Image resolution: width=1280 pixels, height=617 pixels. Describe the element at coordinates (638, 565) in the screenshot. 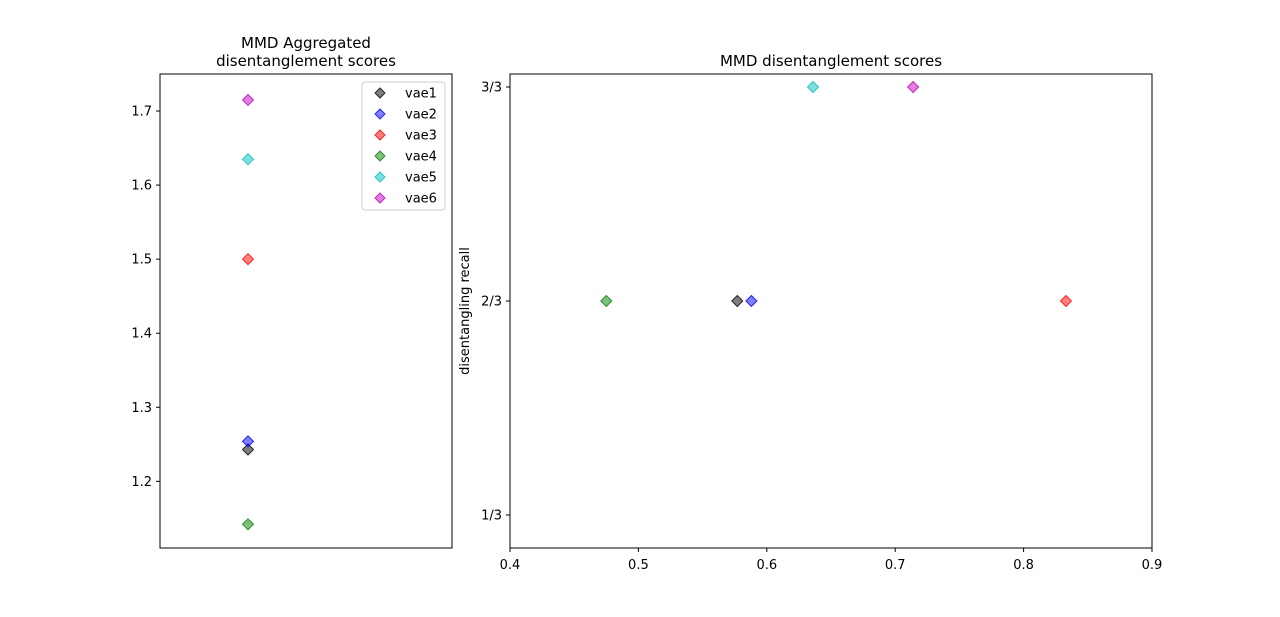

I see `right-x-tick-label: 0.5` at that location.